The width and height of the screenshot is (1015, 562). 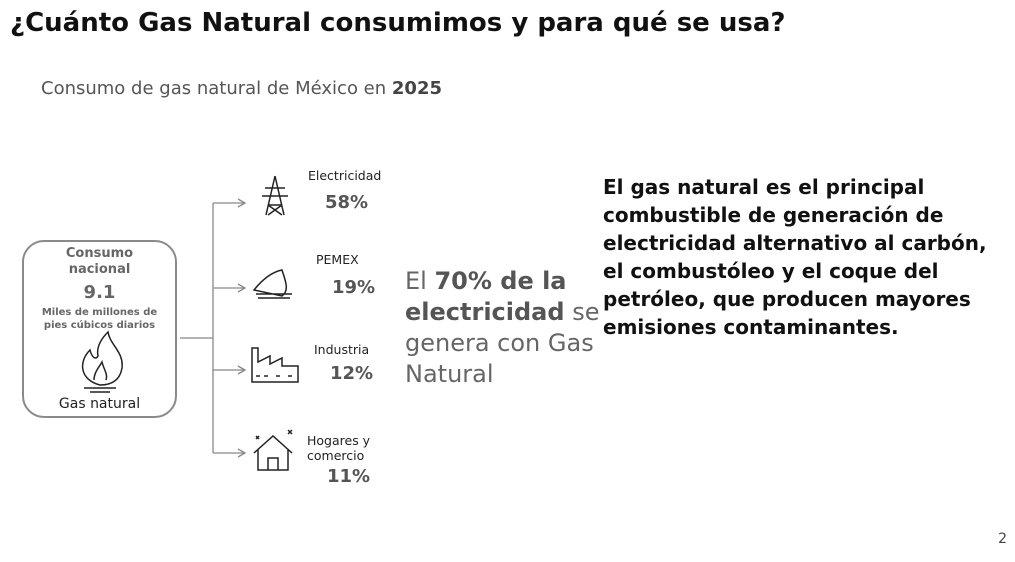 I want to click on branch-label: Hogares y comercio, so click(x=339, y=448).